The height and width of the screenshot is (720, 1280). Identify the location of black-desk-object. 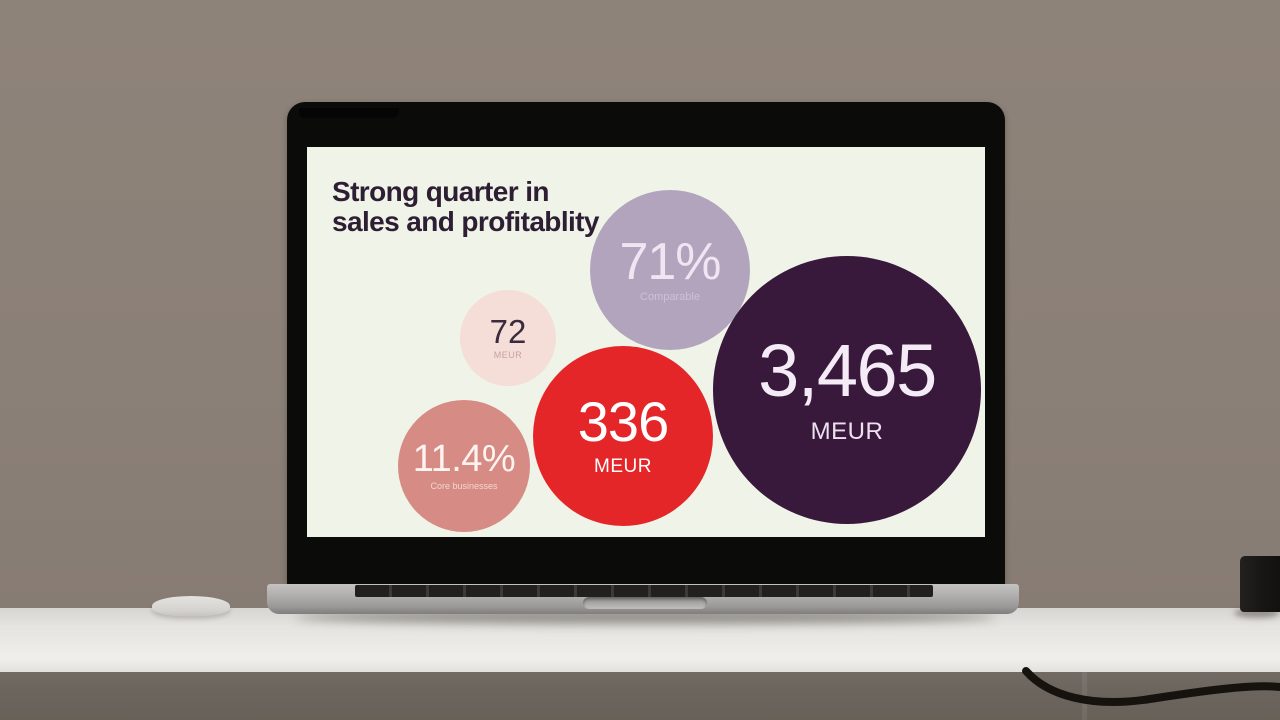
(1260, 584).